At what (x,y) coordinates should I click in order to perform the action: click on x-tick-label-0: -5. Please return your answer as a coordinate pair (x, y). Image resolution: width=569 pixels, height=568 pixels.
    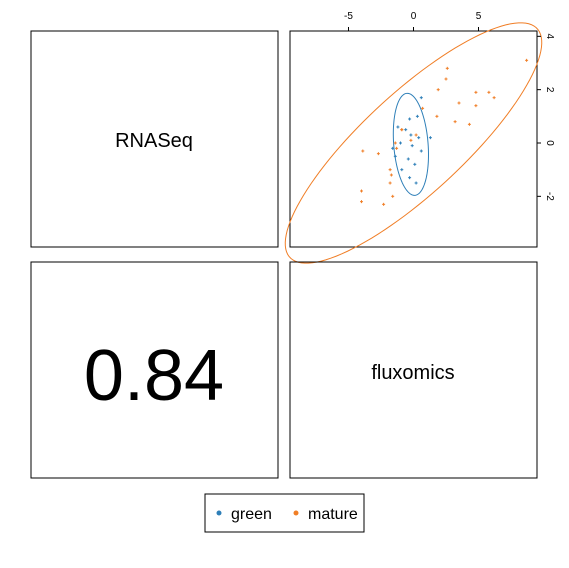
    Looking at the image, I should click on (348, 16).